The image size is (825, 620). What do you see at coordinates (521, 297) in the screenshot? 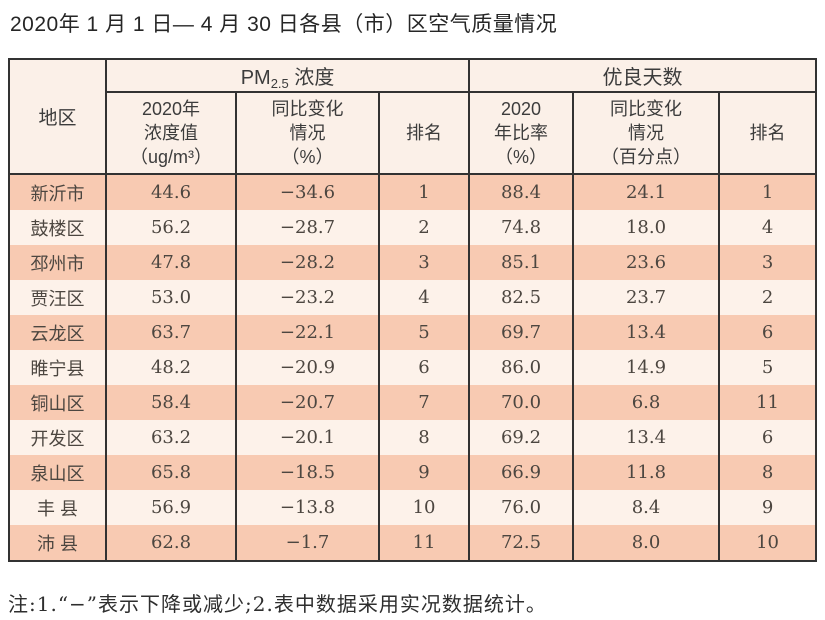
I see `days-rate-cell: 82.5` at bounding box center [521, 297].